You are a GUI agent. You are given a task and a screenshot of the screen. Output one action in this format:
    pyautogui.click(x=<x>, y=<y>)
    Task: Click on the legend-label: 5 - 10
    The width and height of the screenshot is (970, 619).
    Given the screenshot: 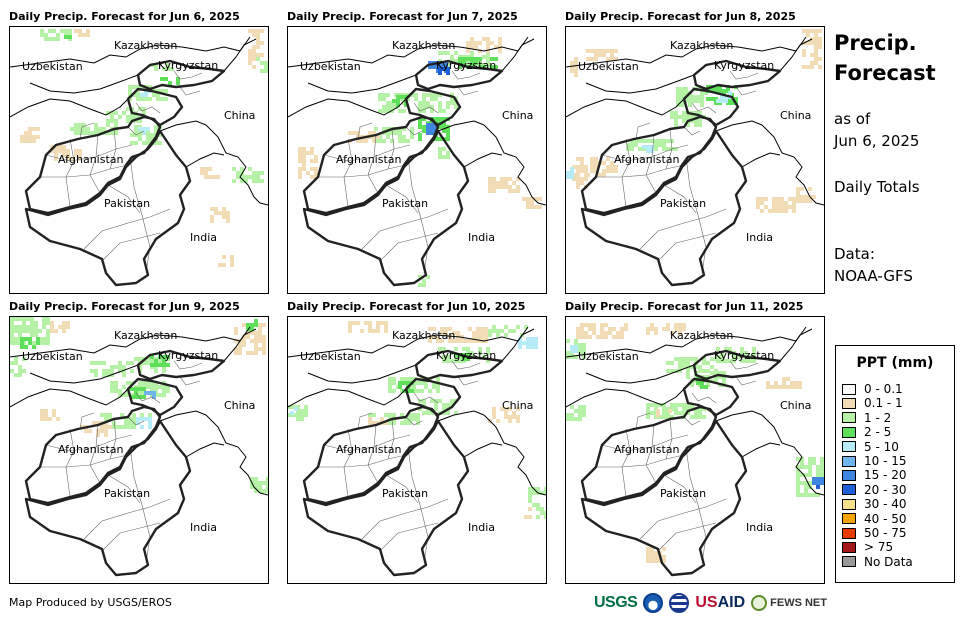 What is the action you would take?
    pyautogui.click(x=881, y=446)
    